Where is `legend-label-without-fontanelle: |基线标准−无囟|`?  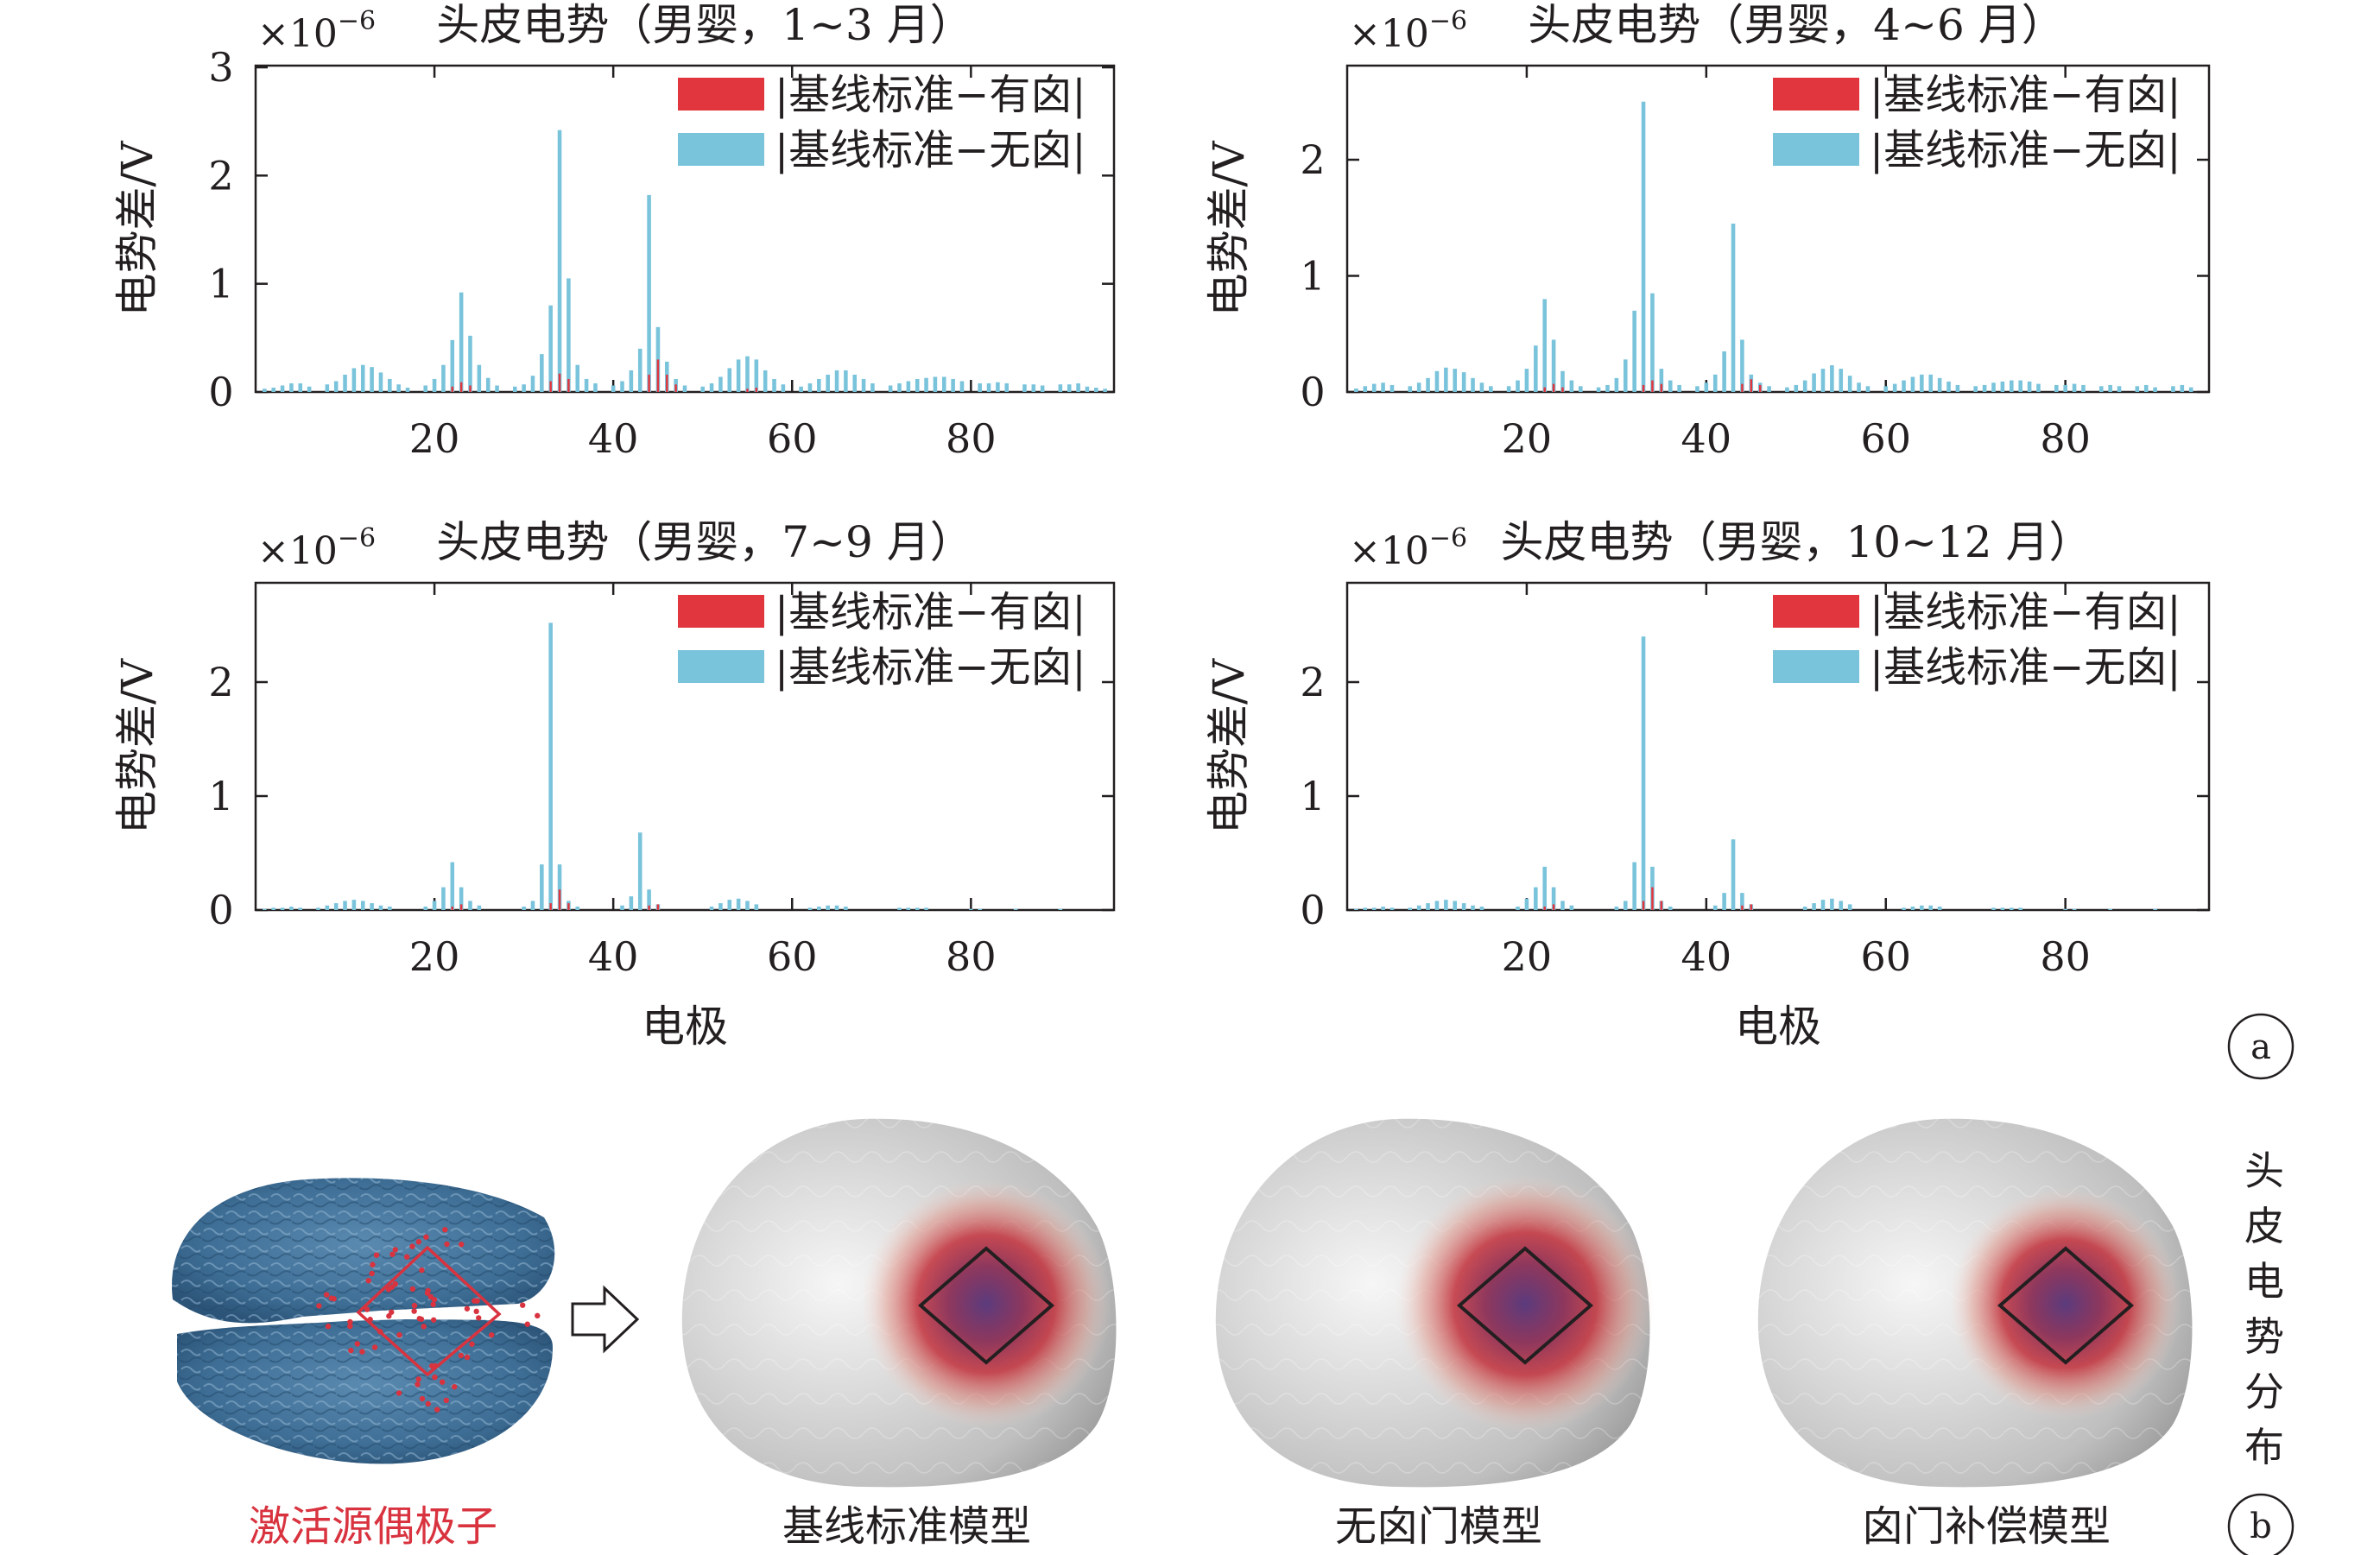 legend-label-without-fontanelle: |基线标准−无囟| is located at coordinates (2026, 667).